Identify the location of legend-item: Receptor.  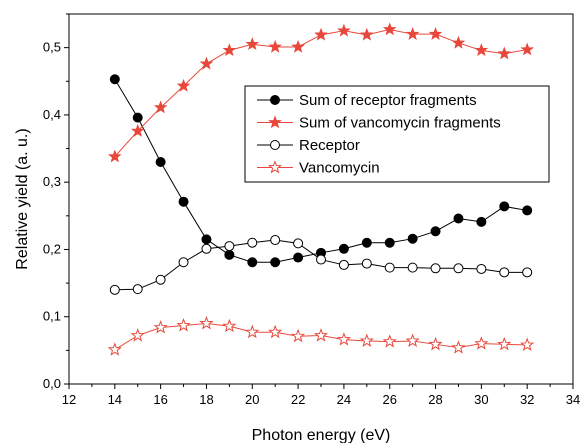
(308, 145).